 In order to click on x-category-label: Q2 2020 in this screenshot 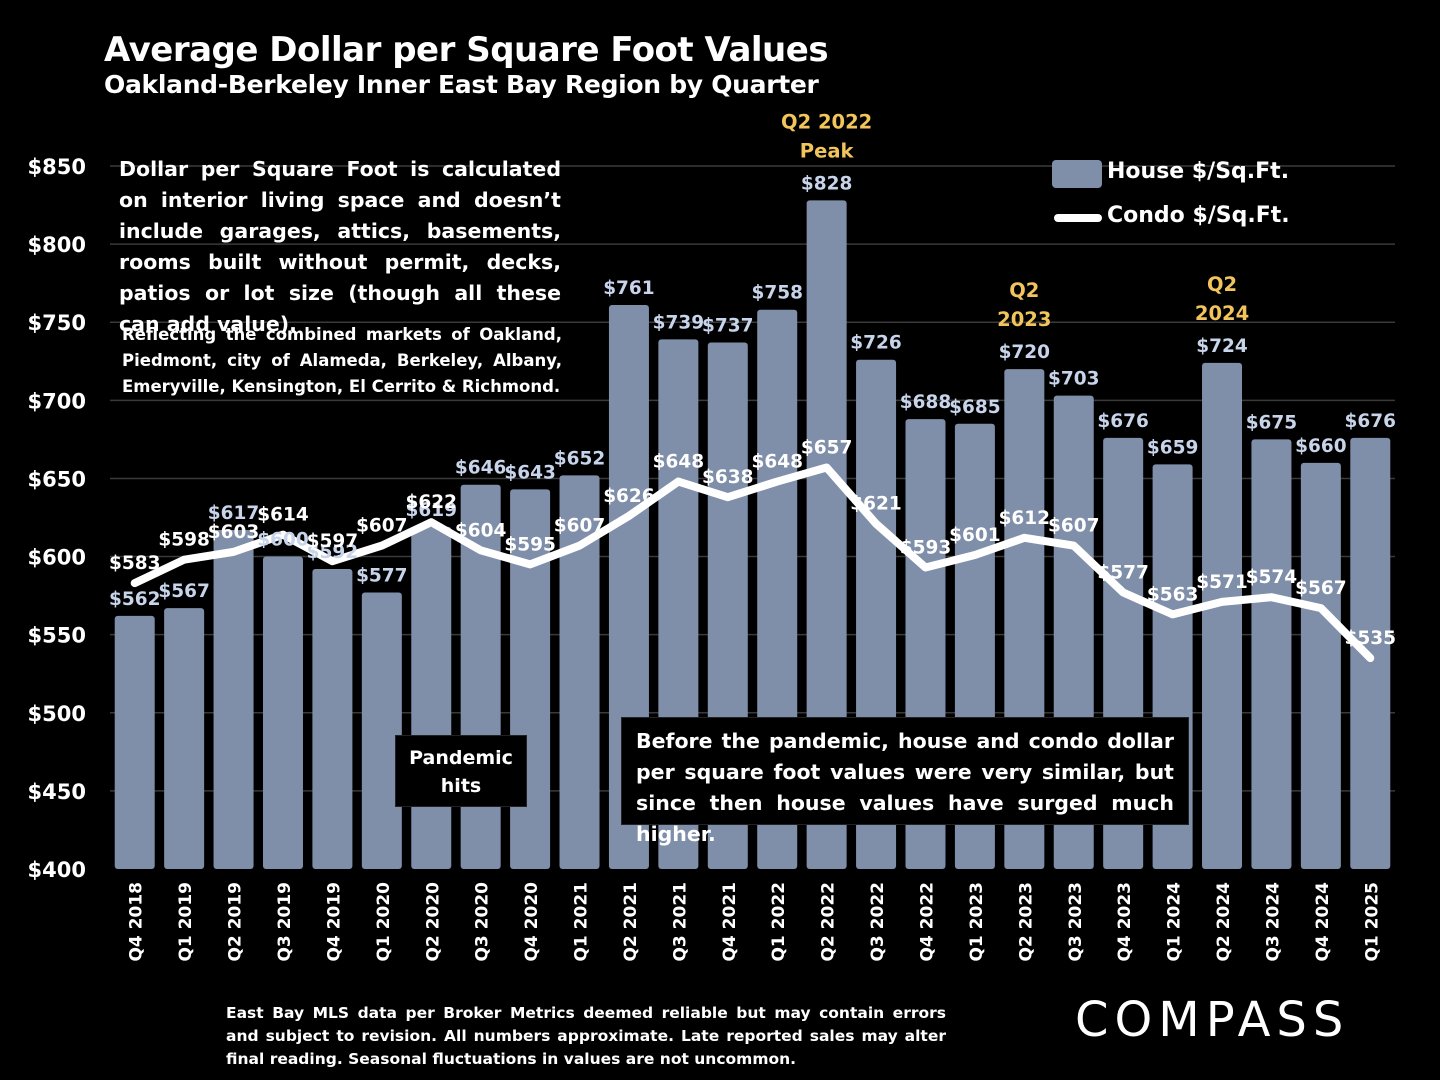, I will do `click(433, 922)`.